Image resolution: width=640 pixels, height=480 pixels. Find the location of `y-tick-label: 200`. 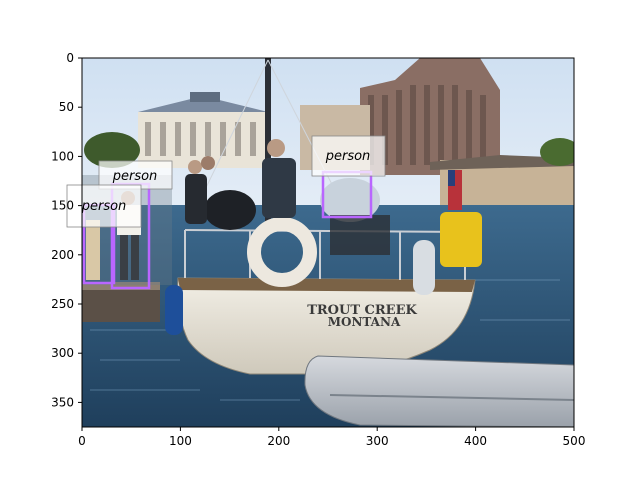

y-tick-label: 200 is located at coordinates (62, 255).